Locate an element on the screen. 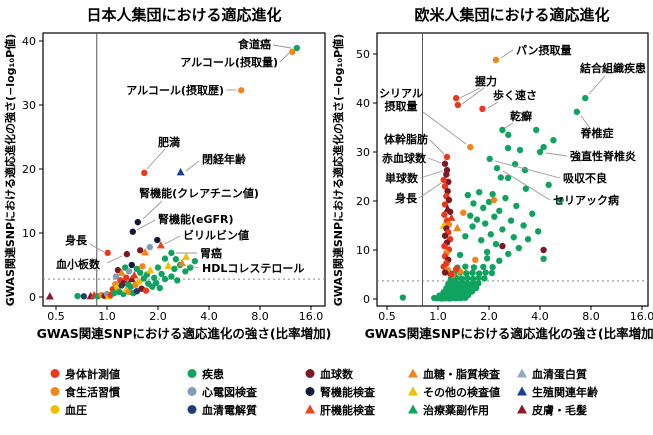 The width and height of the screenshot is (653, 435). annotation-label: 身長 is located at coordinates (76, 240).